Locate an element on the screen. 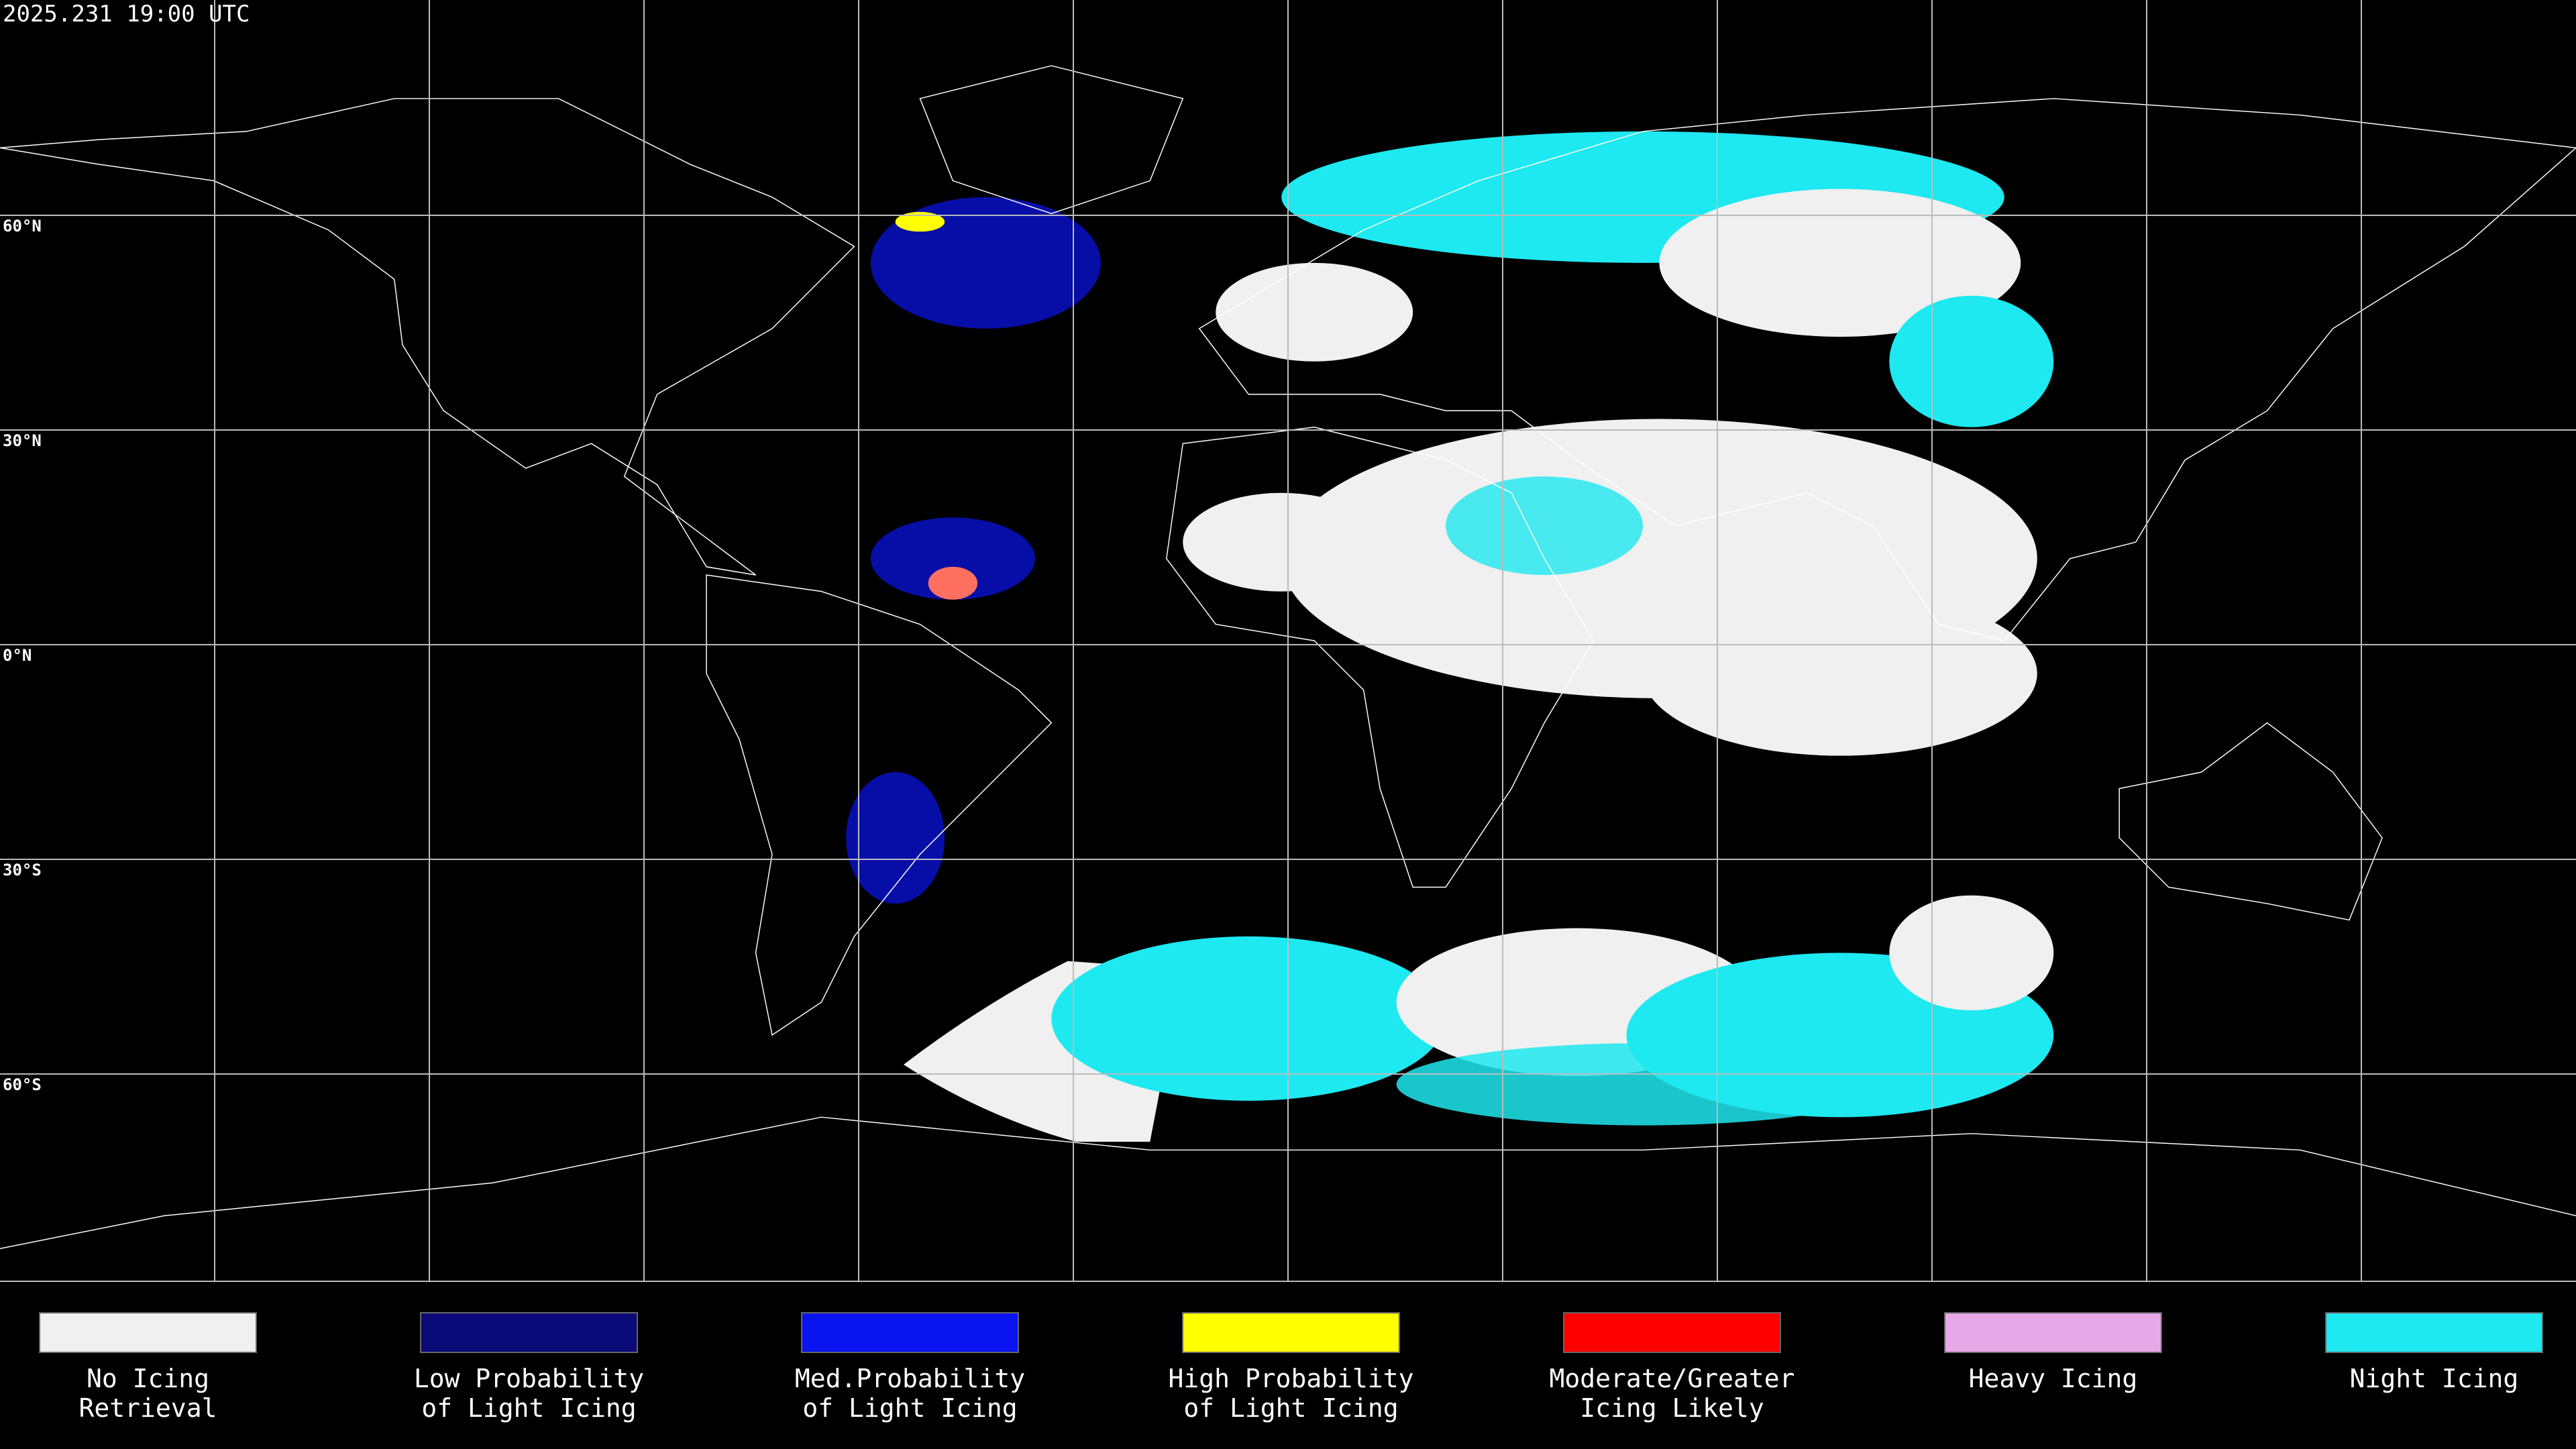 Image resolution: width=2576 pixels, height=1449 pixels. timestamp: 2025.231 19:00 UTC is located at coordinates (126, 14).